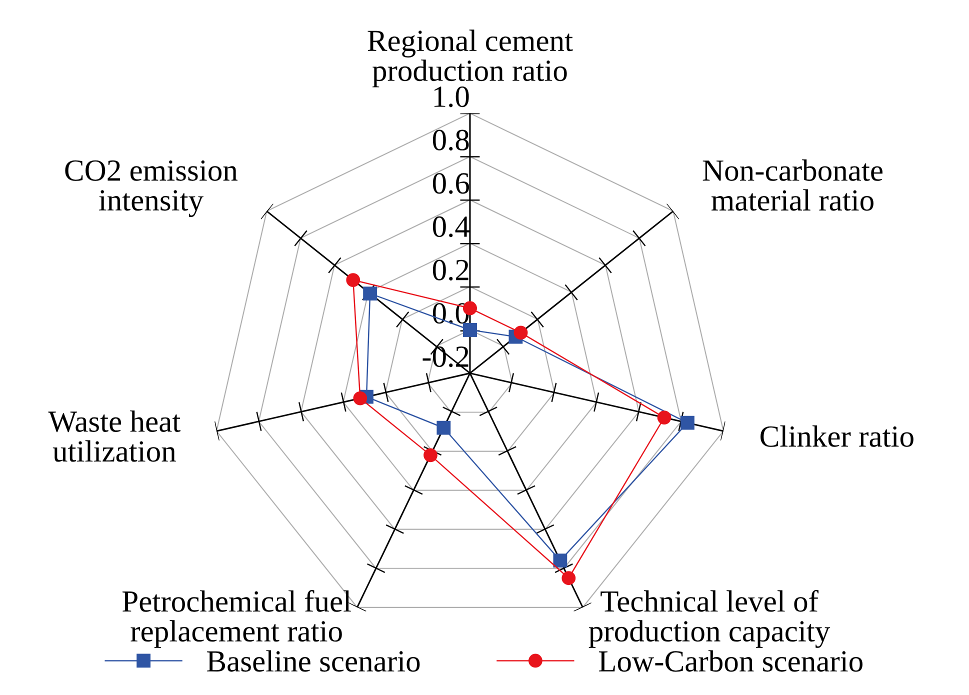 The height and width of the screenshot is (695, 969). I want to click on spoke-label: Technical level of production capacity, so click(709, 619).